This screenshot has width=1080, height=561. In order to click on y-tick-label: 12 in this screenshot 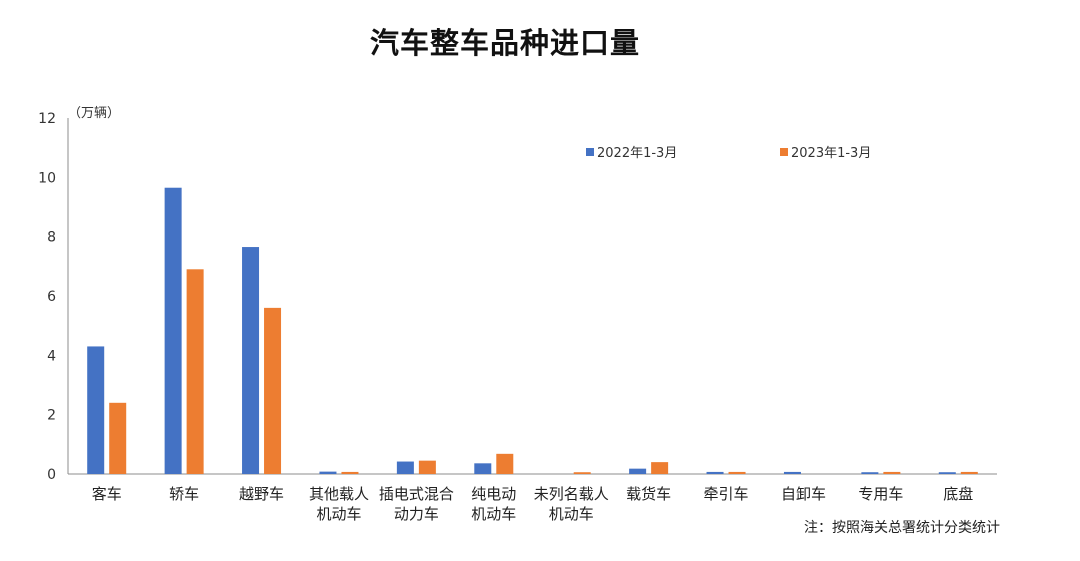, I will do `click(47, 119)`.